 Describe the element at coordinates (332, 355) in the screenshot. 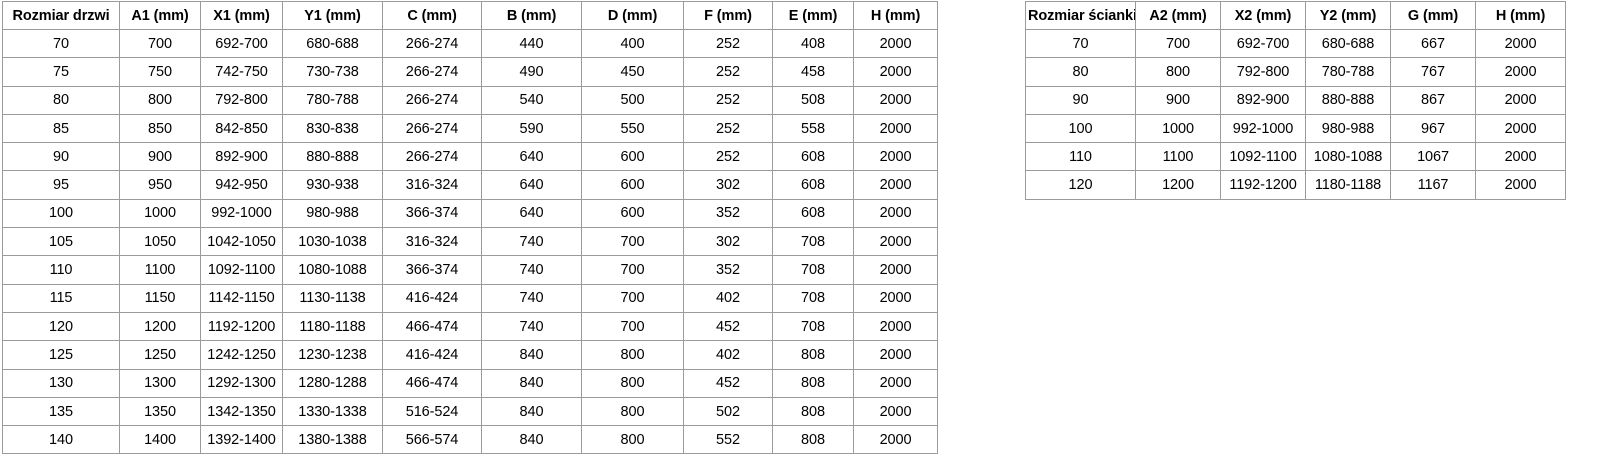

I see `table-cell: 1230-1238` at that location.